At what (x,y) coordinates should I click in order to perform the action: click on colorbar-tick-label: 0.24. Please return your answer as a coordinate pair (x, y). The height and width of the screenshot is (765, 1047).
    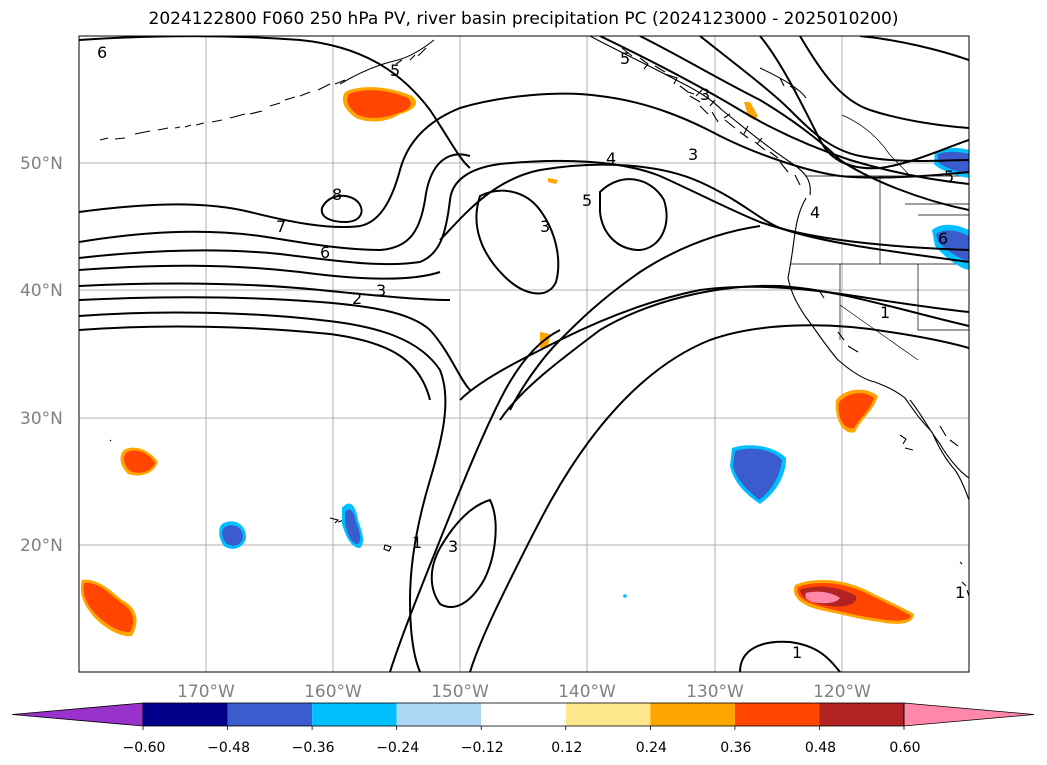
    Looking at the image, I should click on (651, 748).